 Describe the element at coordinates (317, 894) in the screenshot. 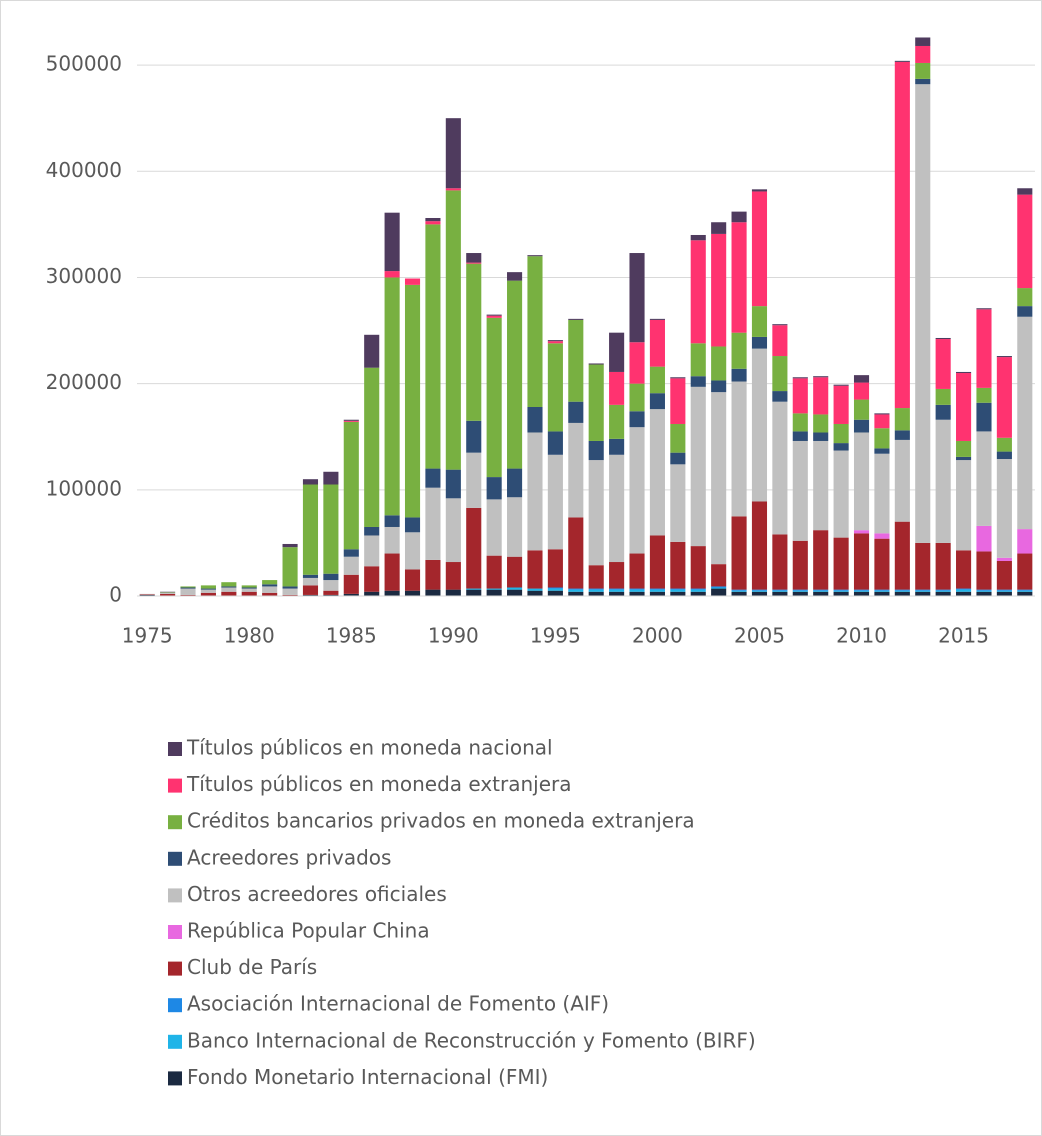

I see `legend-label: Otros acreedores oficiales` at that location.